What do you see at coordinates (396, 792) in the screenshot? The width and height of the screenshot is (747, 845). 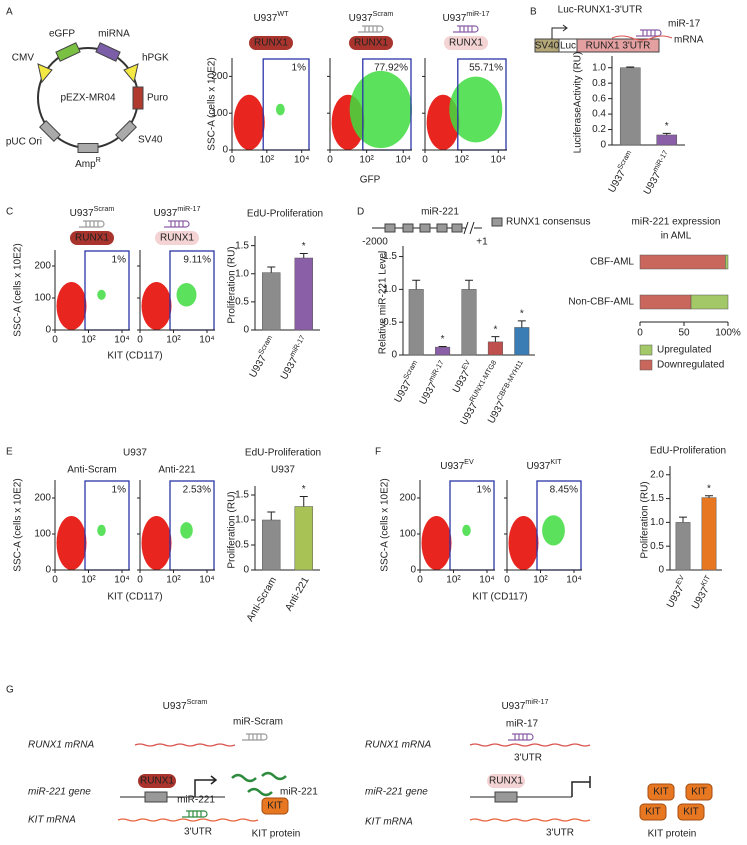 I see `gene-label: miR-221 gene` at bounding box center [396, 792].